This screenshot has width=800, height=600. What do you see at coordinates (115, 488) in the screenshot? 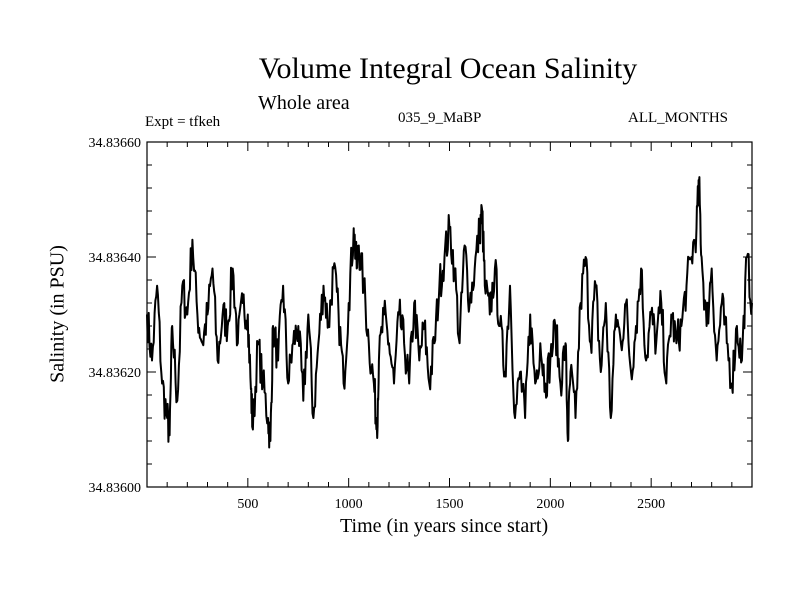
I see `y-tick-label: 34.83600` at bounding box center [115, 488].